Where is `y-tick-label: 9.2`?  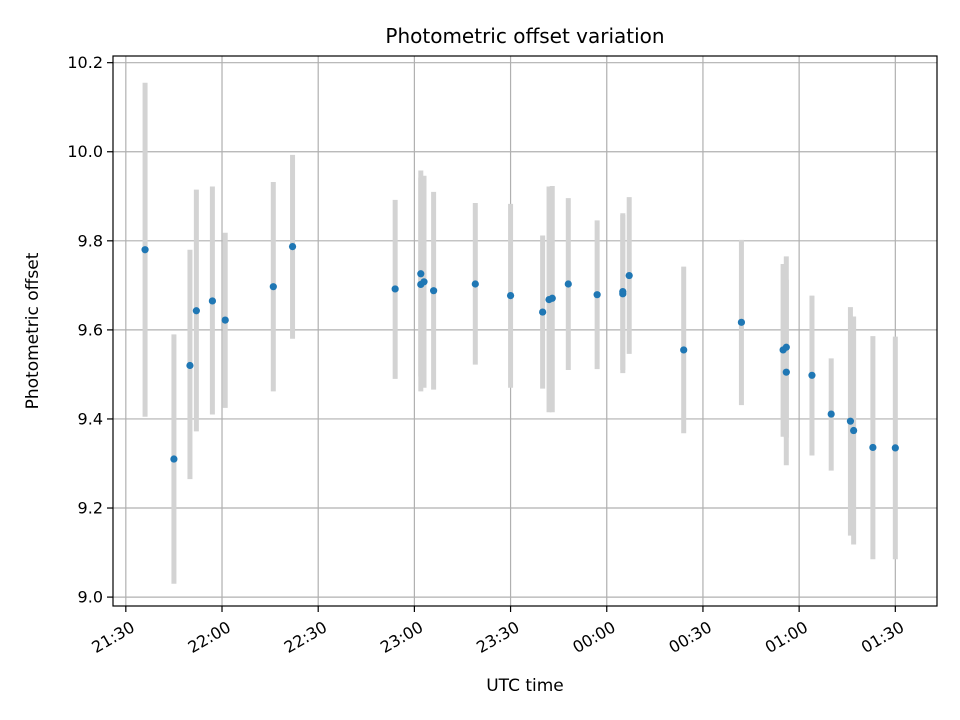 y-tick-label: 9.2 is located at coordinates (90, 508).